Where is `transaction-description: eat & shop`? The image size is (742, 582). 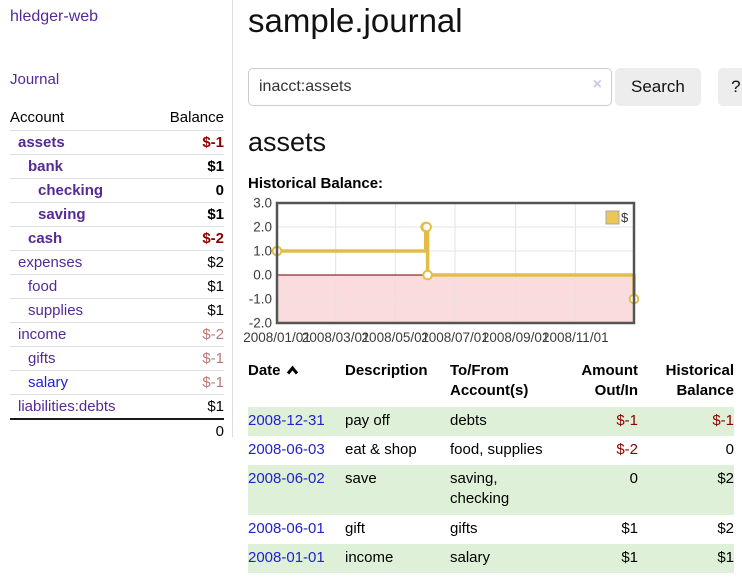
transaction-description: eat & shop is located at coordinates (381, 449).